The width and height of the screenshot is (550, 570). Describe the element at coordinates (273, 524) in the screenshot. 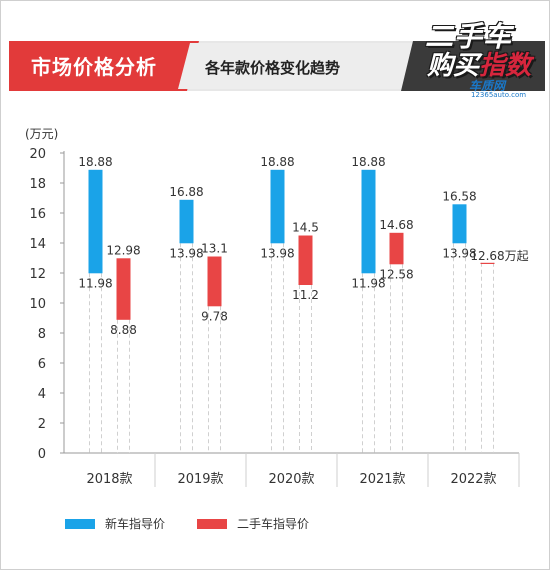

I see `legend-label-used: 二手车指导价` at that location.